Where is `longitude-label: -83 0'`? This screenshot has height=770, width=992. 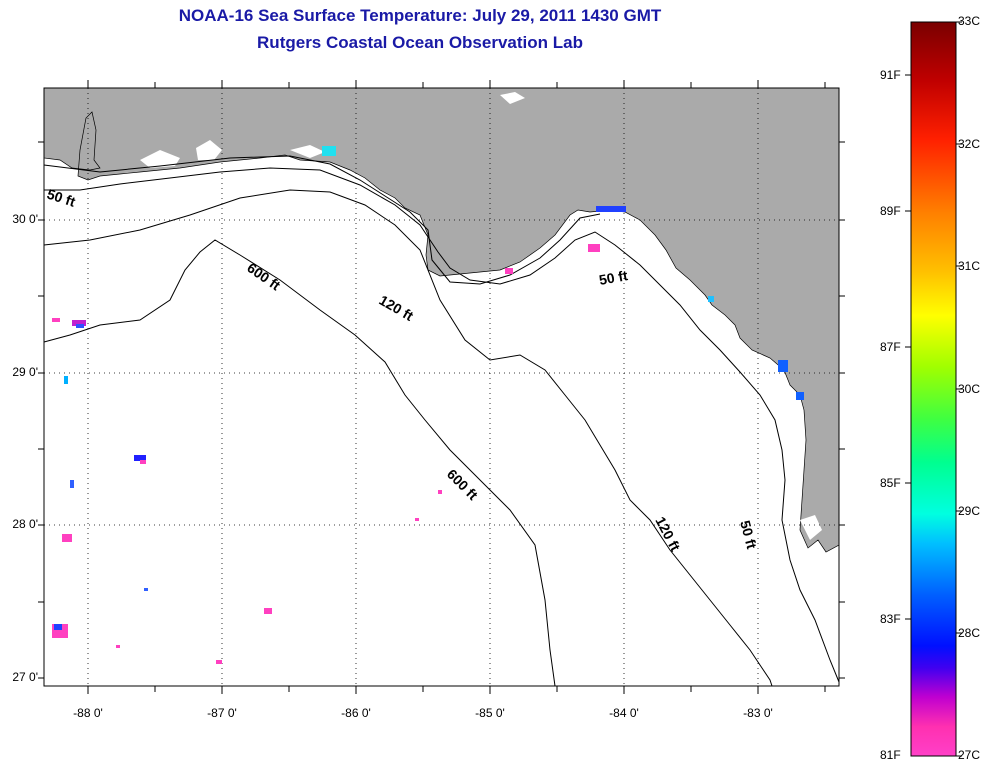
longitude-label: -83 0' is located at coordinates (758, 713).